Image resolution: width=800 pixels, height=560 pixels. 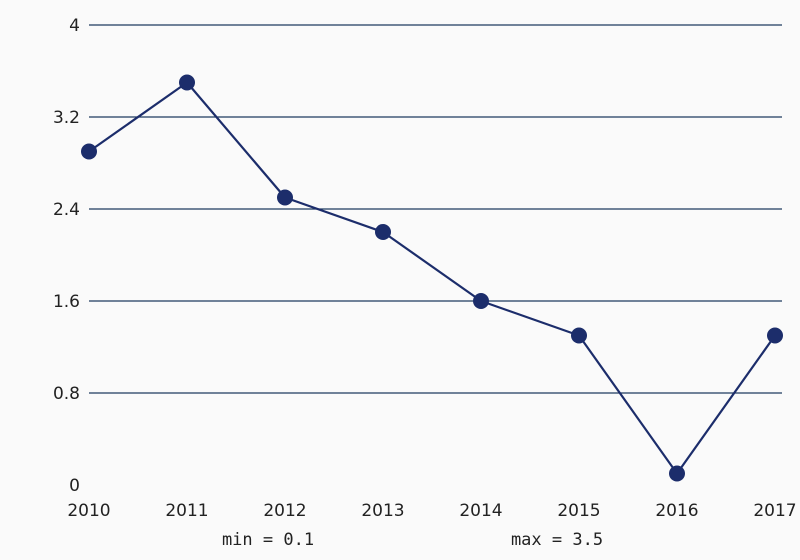 What do you see at coordinates (66, 256) in the screenshot?
I see `y-axis-ticks: 0 0.8 1.6 2.4 3.2 4` at bounding box center [66, 256].